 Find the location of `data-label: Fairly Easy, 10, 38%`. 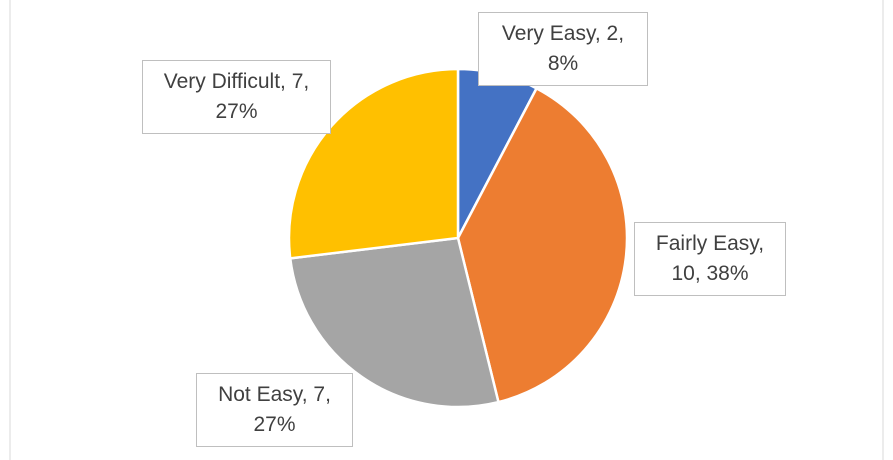

data-label: Fairly Easy, 10, 38% is located at coordinates (710, 259).